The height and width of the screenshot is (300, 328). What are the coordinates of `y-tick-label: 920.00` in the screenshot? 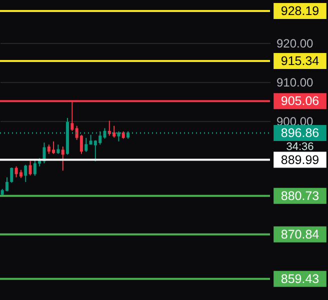 It's located at (295, 43).